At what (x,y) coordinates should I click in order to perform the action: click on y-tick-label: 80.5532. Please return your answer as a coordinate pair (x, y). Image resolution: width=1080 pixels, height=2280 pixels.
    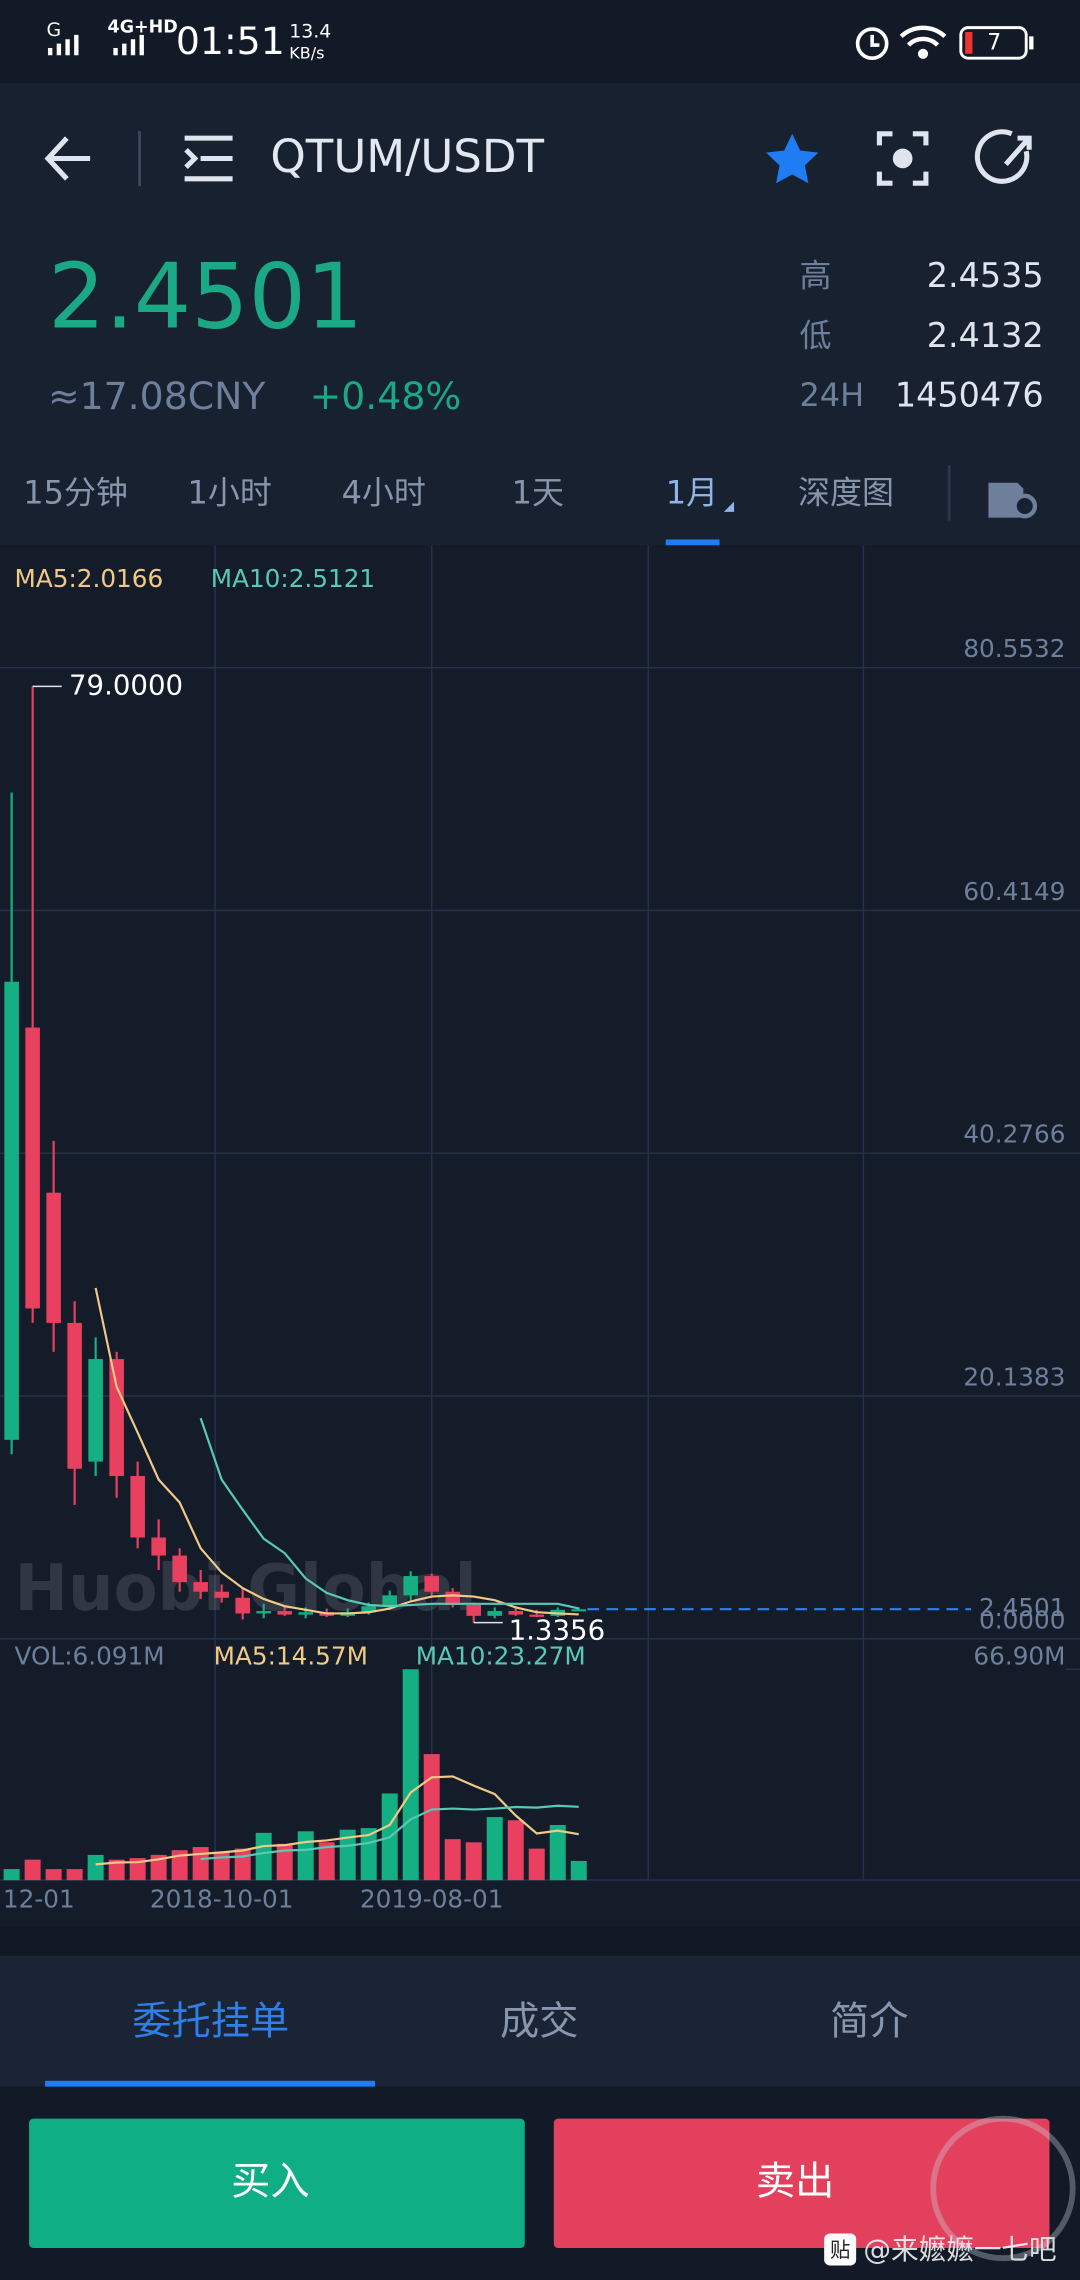
    Looking at the image, I should click on (1014, 648).